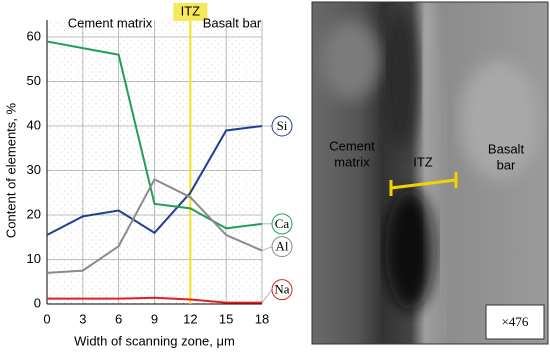 This screenshot has height=356, width=550. I want to click on y-tick-label: 40, so click(34, 124).